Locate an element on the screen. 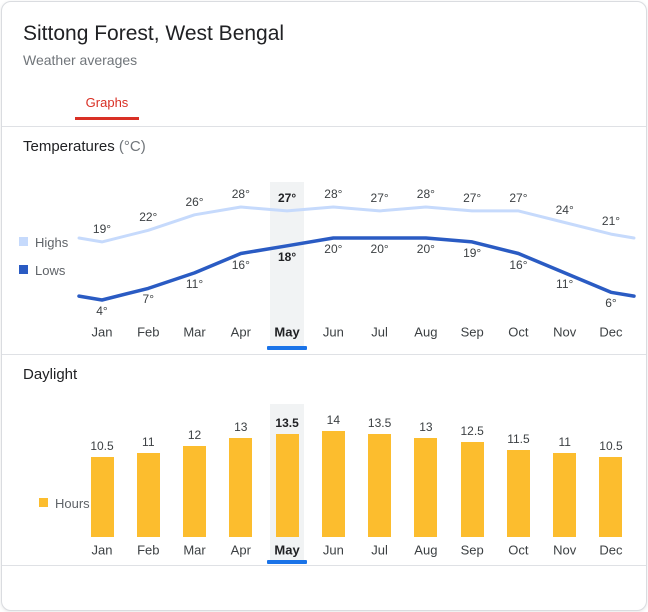 This screenshot has height=612, width=648. daylight-bar-jun is located at coordinates (333, 483).